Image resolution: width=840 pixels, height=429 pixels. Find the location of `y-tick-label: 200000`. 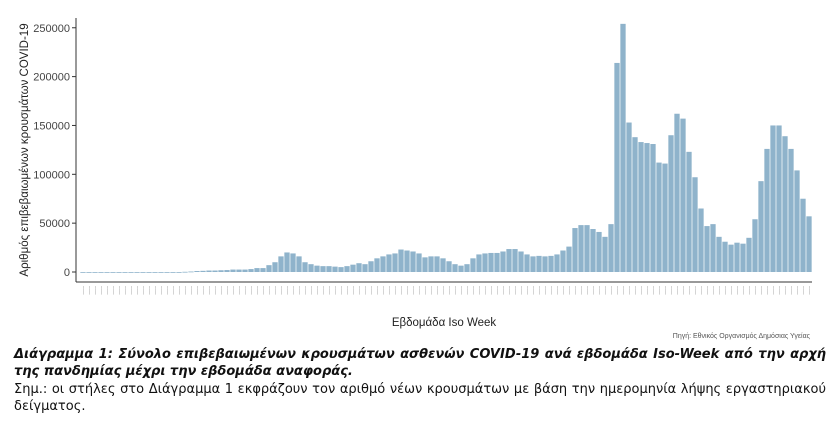

y-tick-label: 200000 is located at coordinates (51, 78).